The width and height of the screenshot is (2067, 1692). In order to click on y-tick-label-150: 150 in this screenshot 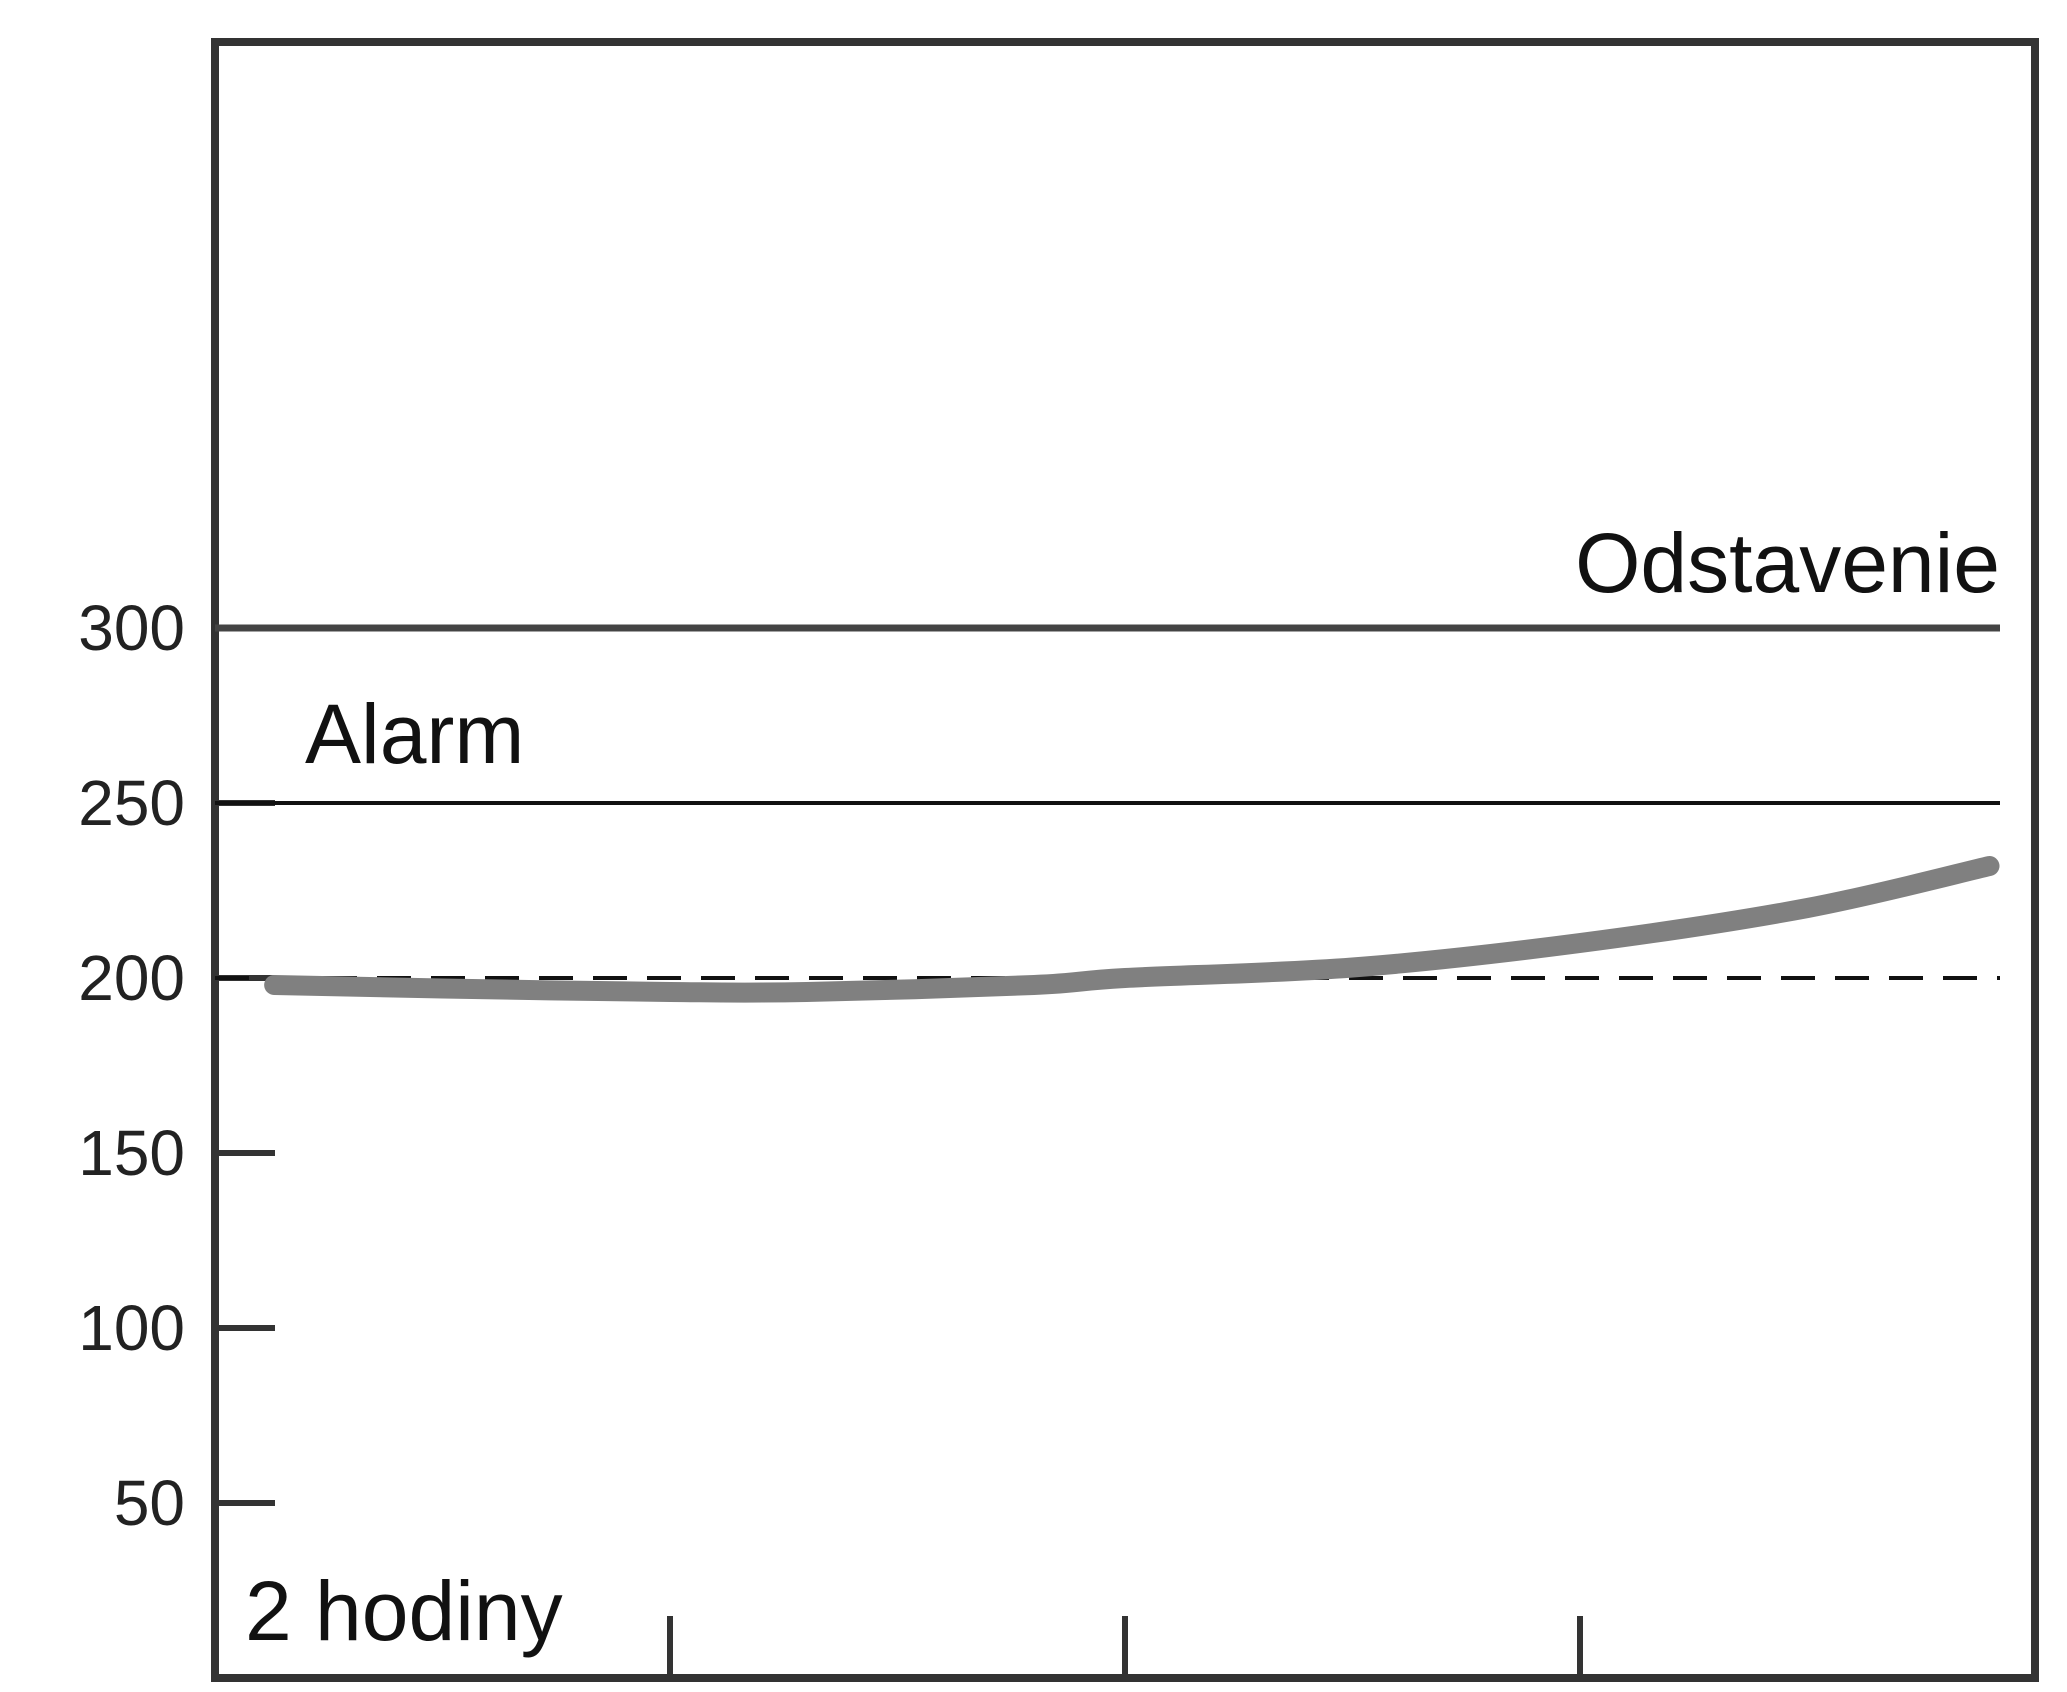, I will do `click(131, 1153)`.